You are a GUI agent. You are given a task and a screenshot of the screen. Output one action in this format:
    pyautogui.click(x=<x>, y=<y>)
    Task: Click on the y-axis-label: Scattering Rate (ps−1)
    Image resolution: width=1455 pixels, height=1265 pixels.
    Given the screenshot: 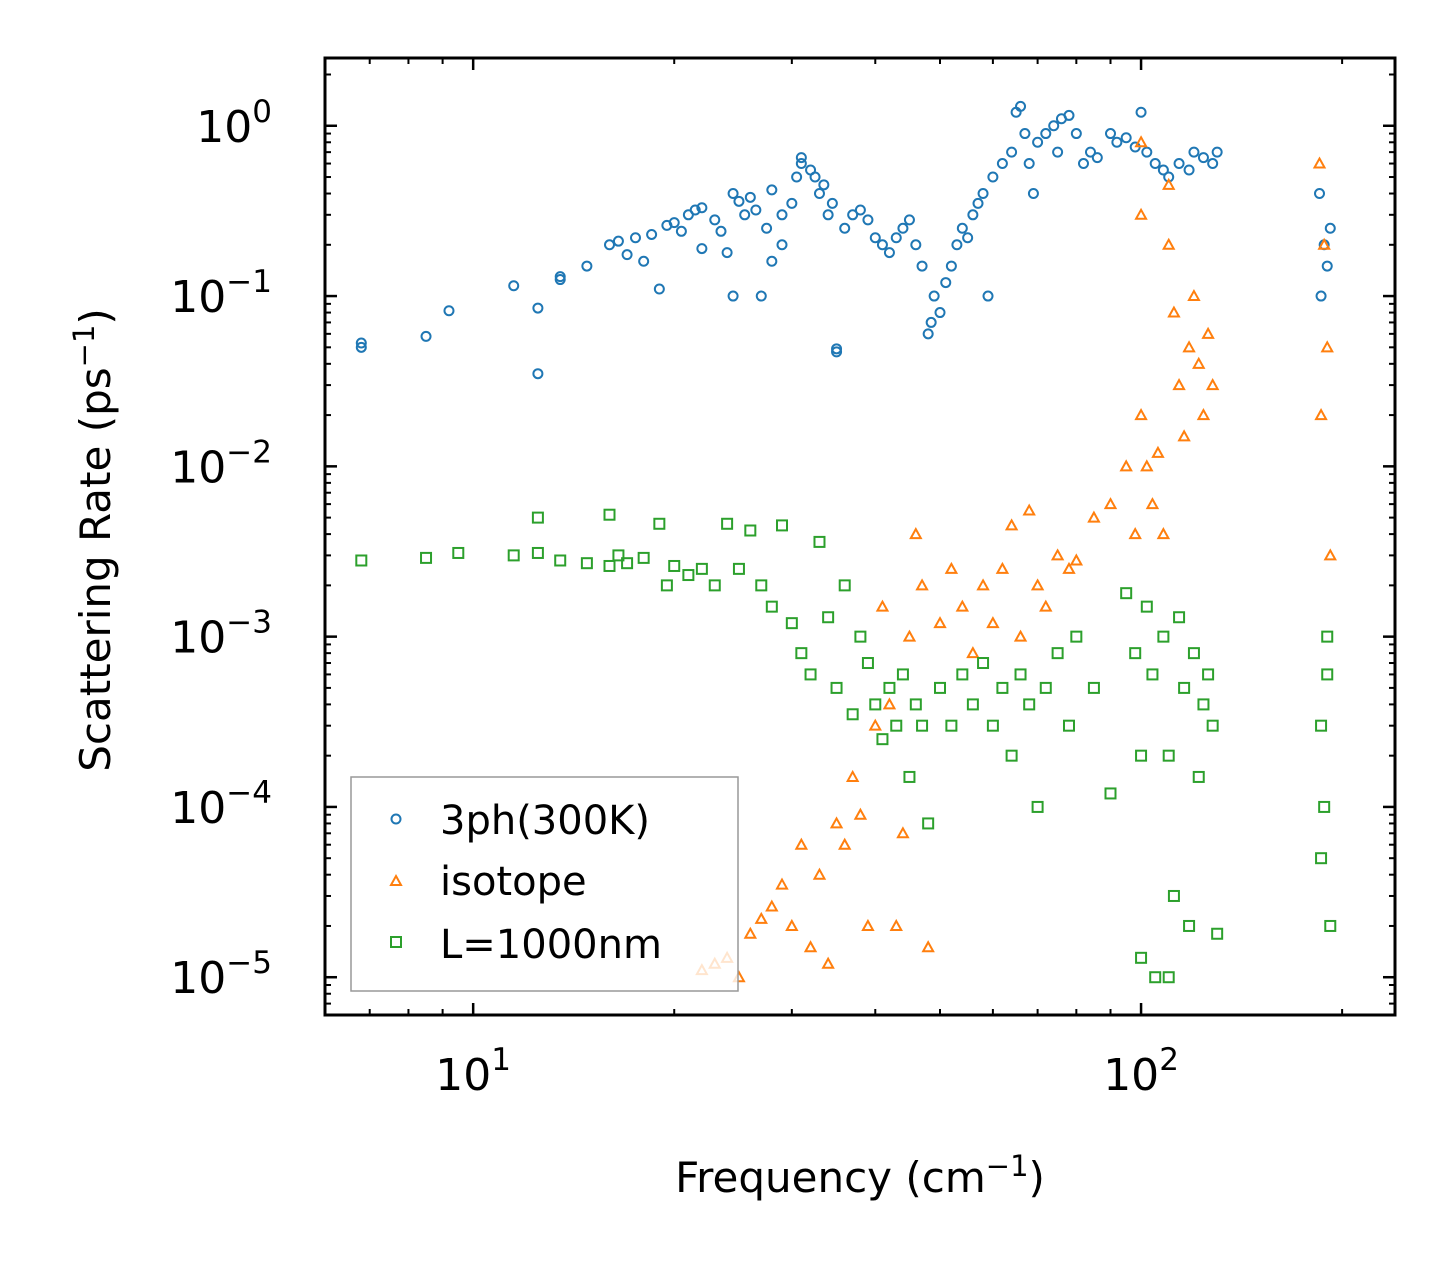 What is the action you would take?
    pyautogui.click(x=93, y=540)
    